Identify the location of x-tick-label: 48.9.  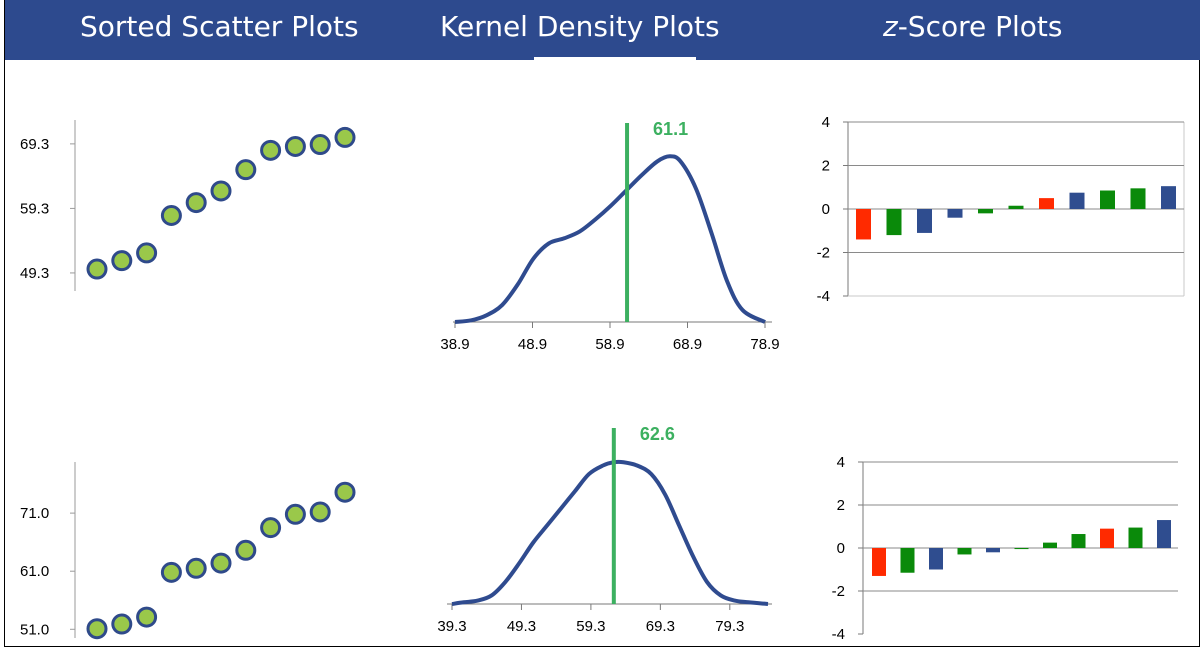
(532, 344).